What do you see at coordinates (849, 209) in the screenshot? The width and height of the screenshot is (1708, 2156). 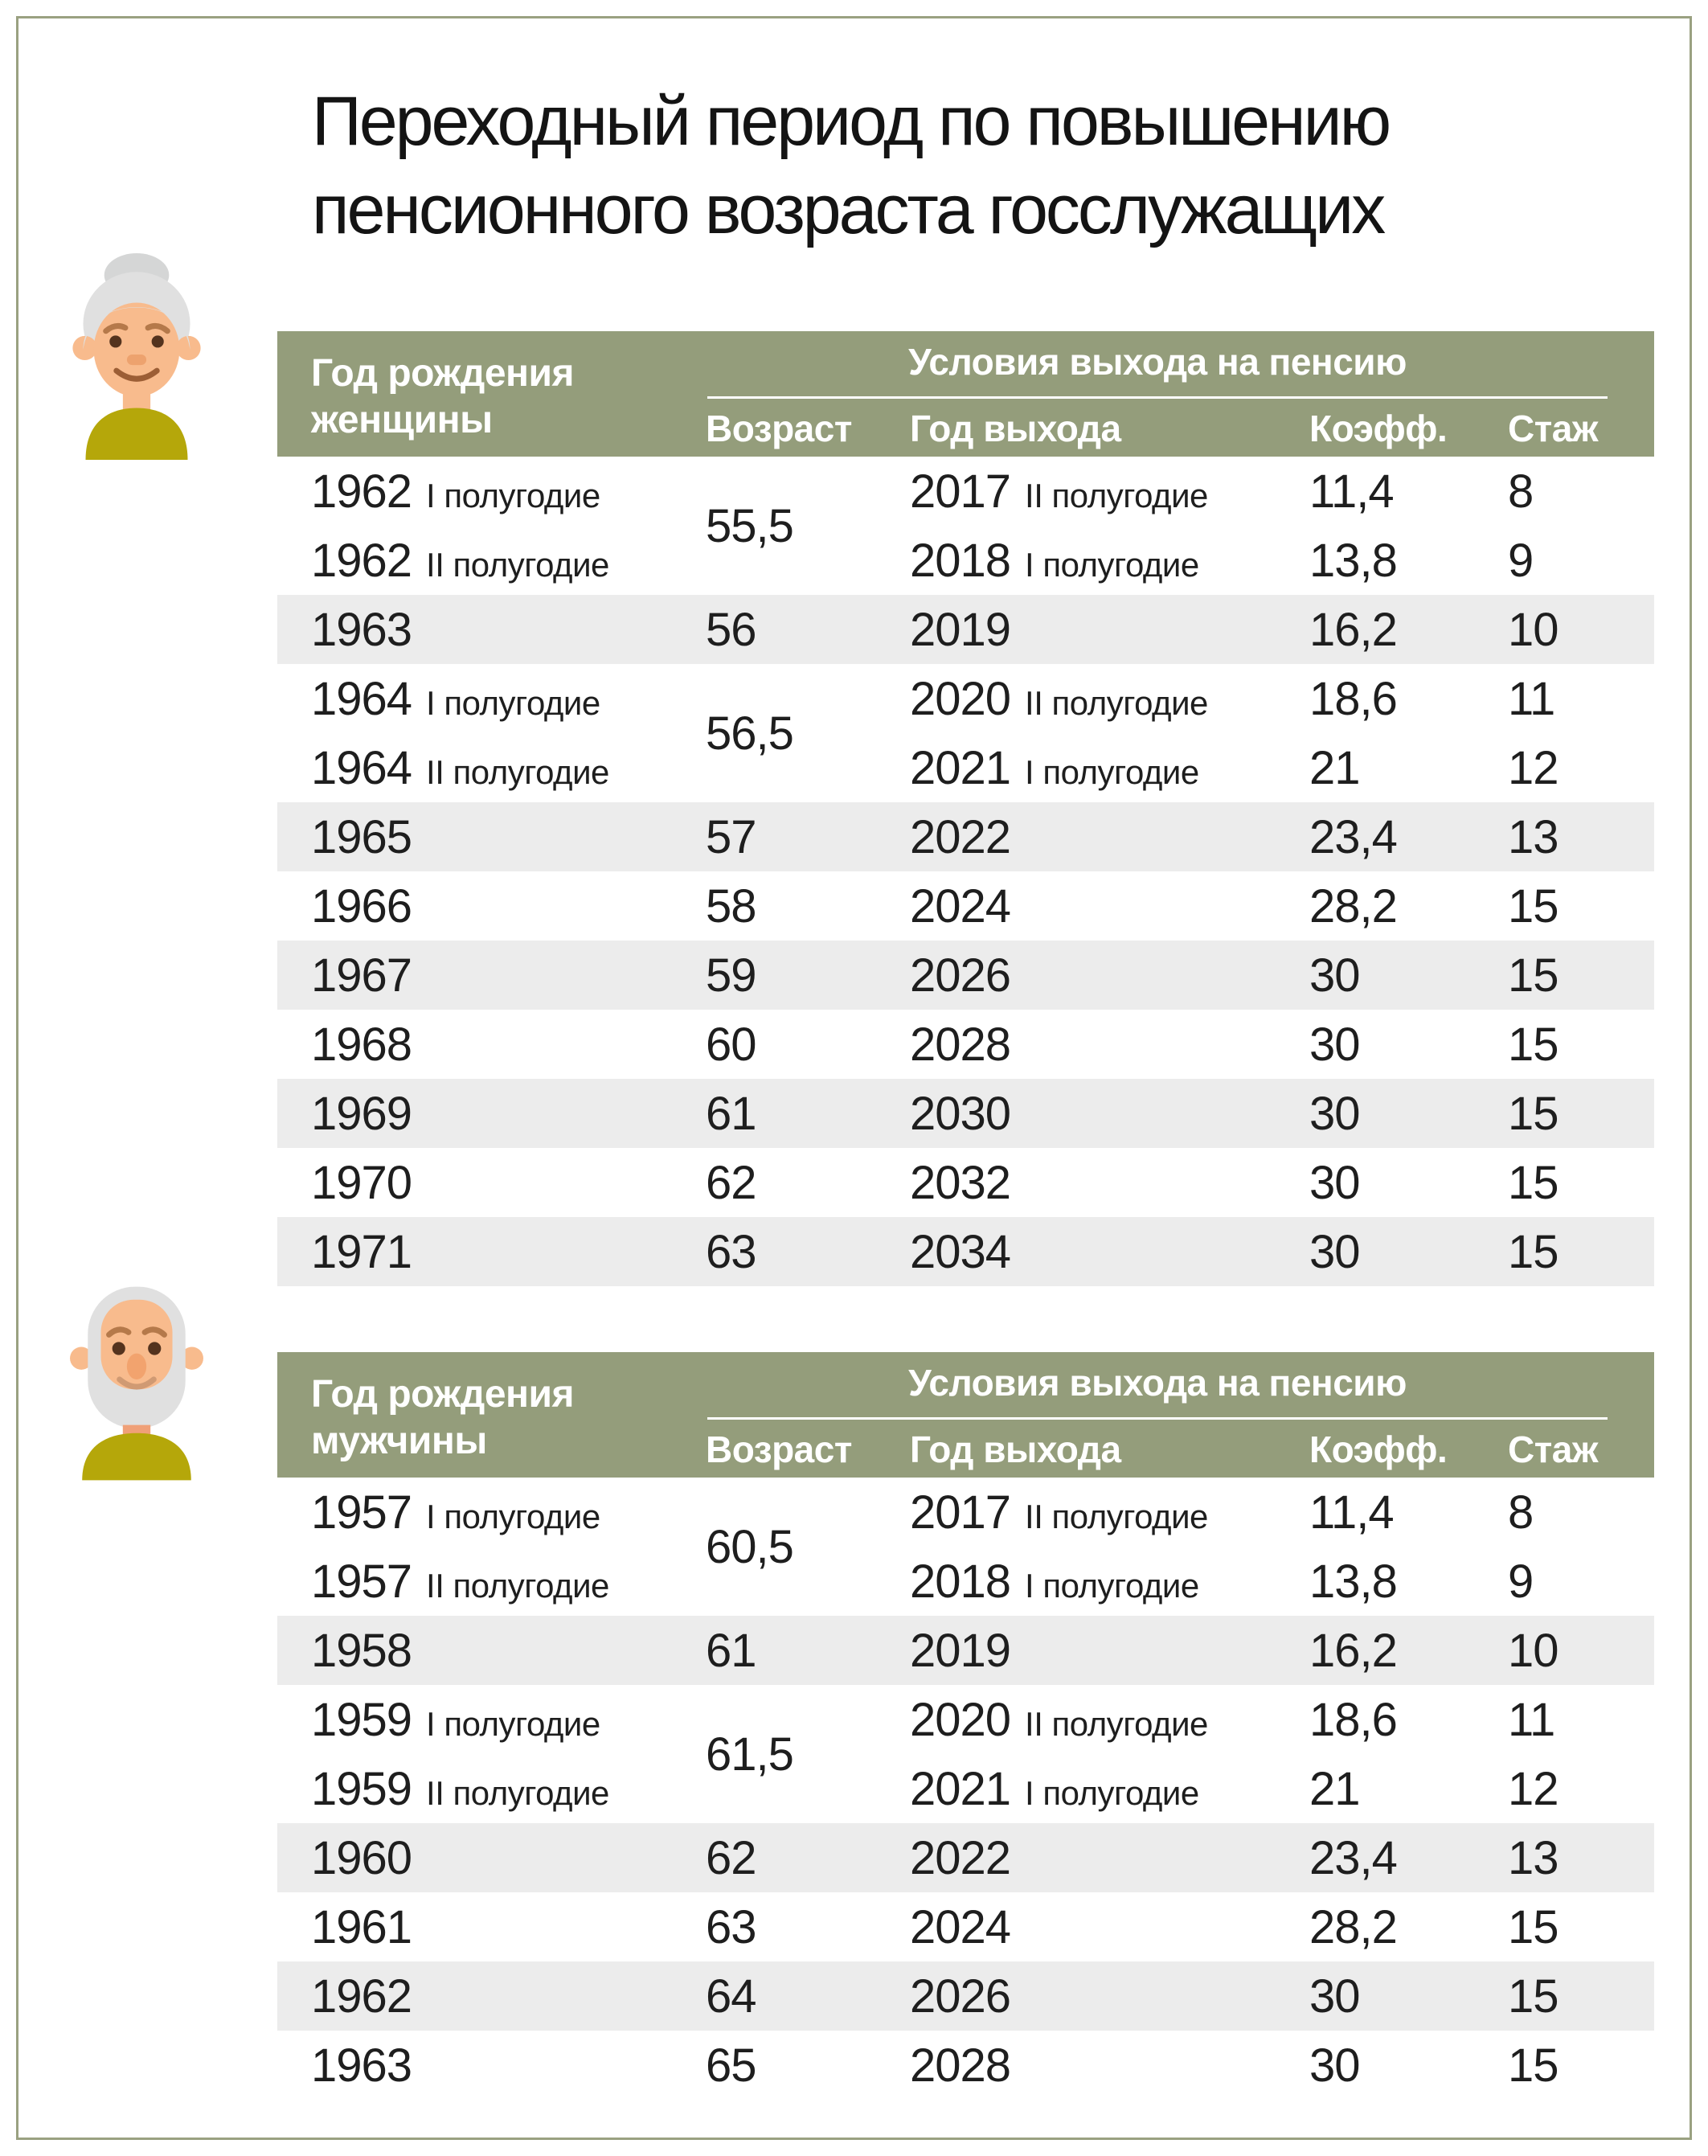 I see `title-line-2: пенсионного возраста госслужащих` at bounding box center [849, 209].